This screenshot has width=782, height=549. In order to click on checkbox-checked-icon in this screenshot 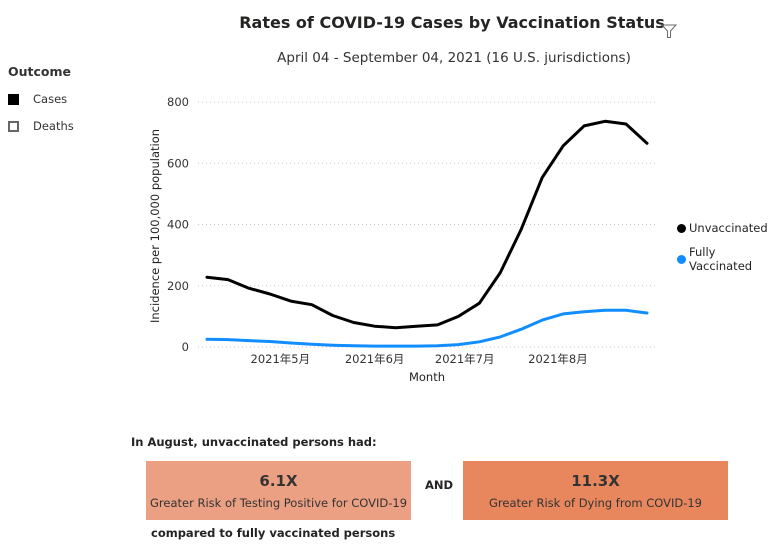, I will do `click(13, 99)`.